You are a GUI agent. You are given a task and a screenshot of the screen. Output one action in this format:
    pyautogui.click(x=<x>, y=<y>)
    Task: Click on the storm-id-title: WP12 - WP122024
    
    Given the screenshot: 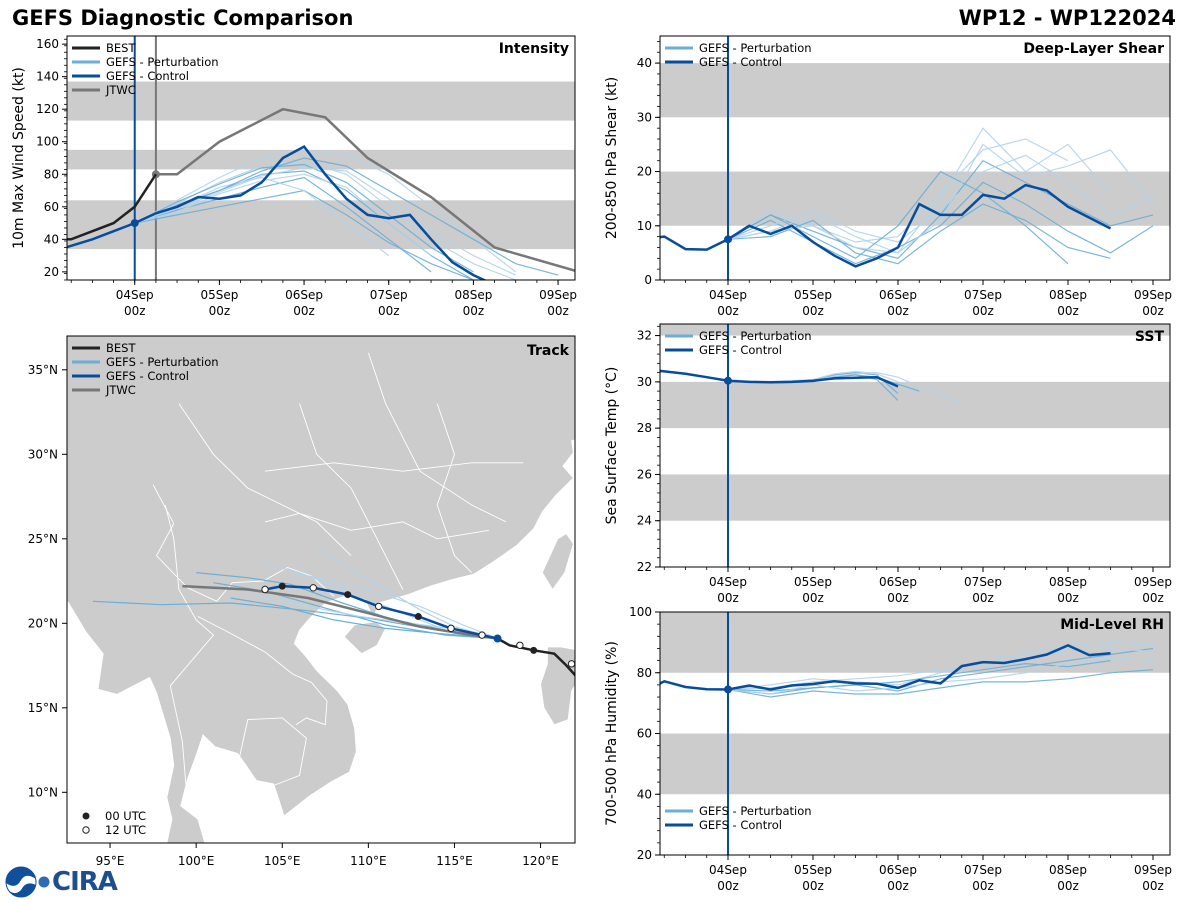 What is the action you would take?
    pyautogui.click(x=1067, y=18)
    